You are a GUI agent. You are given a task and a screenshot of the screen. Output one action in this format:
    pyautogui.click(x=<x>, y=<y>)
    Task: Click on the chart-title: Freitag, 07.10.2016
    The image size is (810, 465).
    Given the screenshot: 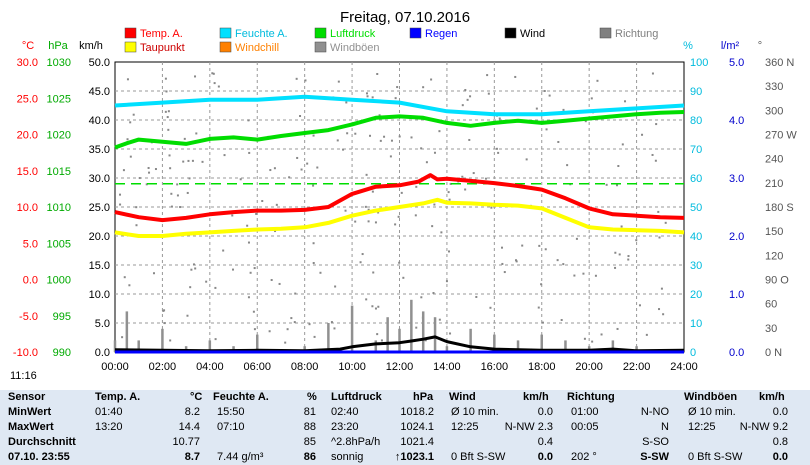 What is the action you would take?
    pyautogui.click(x=405, y=17)
    